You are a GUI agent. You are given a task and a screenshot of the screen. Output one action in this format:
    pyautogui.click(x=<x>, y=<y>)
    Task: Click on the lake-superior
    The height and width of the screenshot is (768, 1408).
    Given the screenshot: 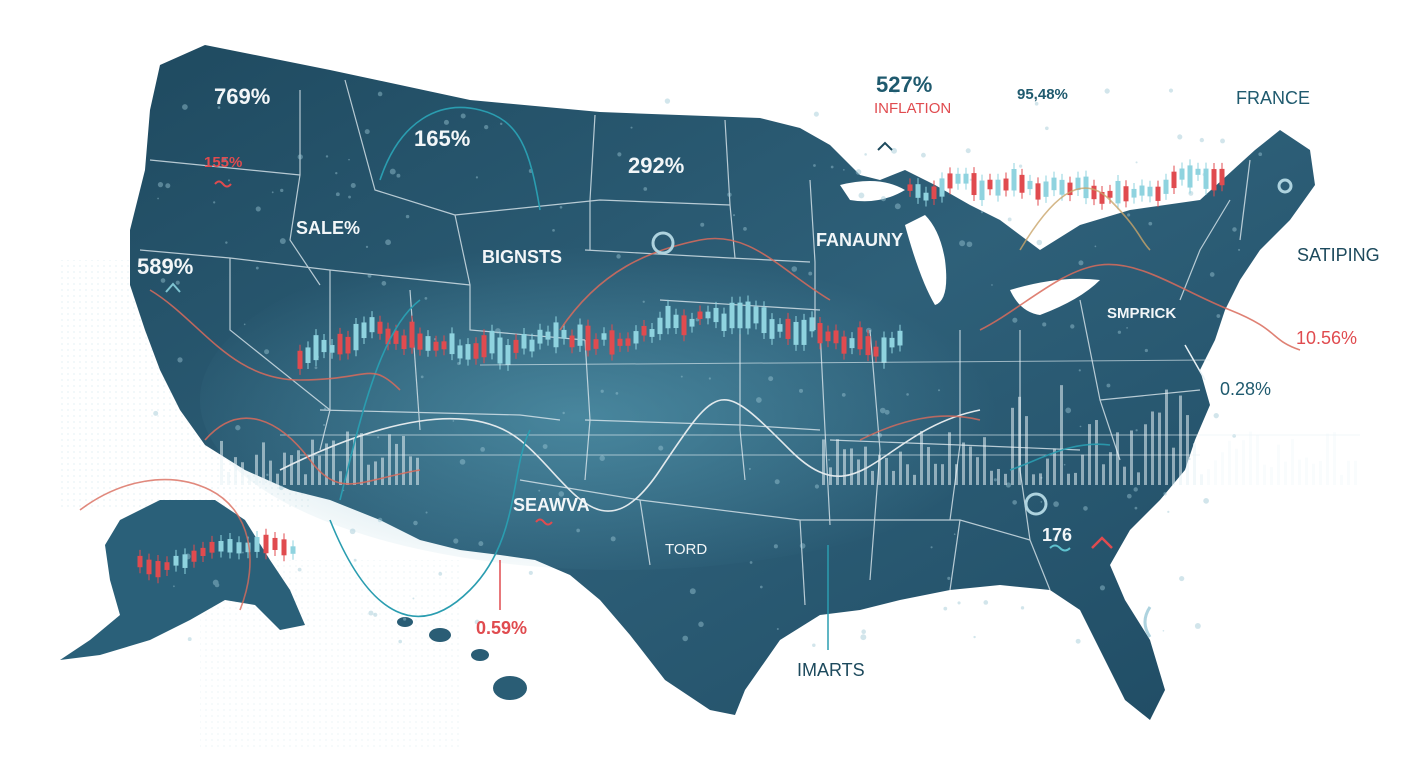 What is the action you would take?
    pyautogui.click(x=872, y=191)
    